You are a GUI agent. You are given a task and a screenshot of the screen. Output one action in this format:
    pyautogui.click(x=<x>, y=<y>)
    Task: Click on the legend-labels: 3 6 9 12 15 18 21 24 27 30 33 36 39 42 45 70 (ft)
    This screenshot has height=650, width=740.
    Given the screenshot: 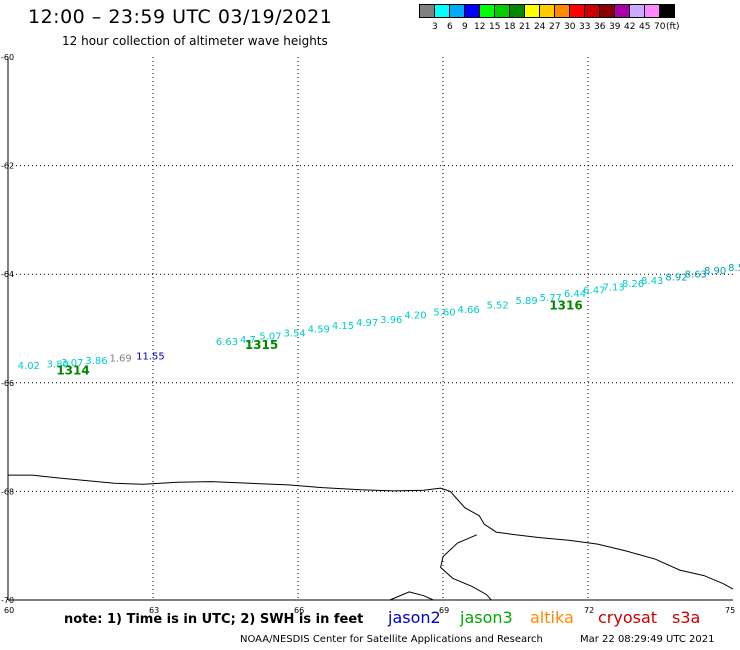 What is the action you would take?
    pyautogui.click(x=580, y=28)
    